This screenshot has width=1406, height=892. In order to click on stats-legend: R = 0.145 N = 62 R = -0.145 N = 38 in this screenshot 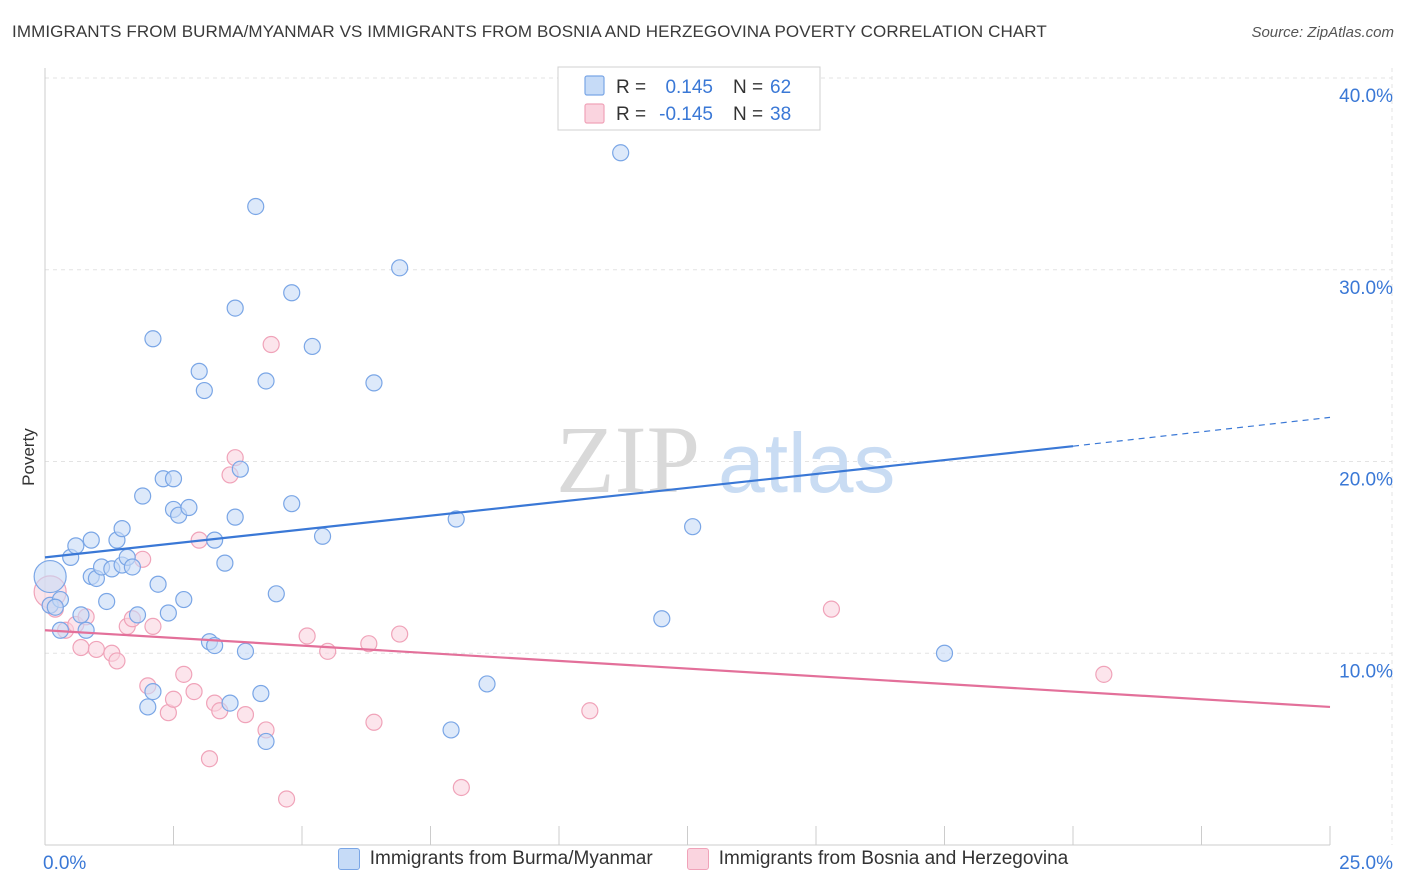, I will do `click(689, 98)`.